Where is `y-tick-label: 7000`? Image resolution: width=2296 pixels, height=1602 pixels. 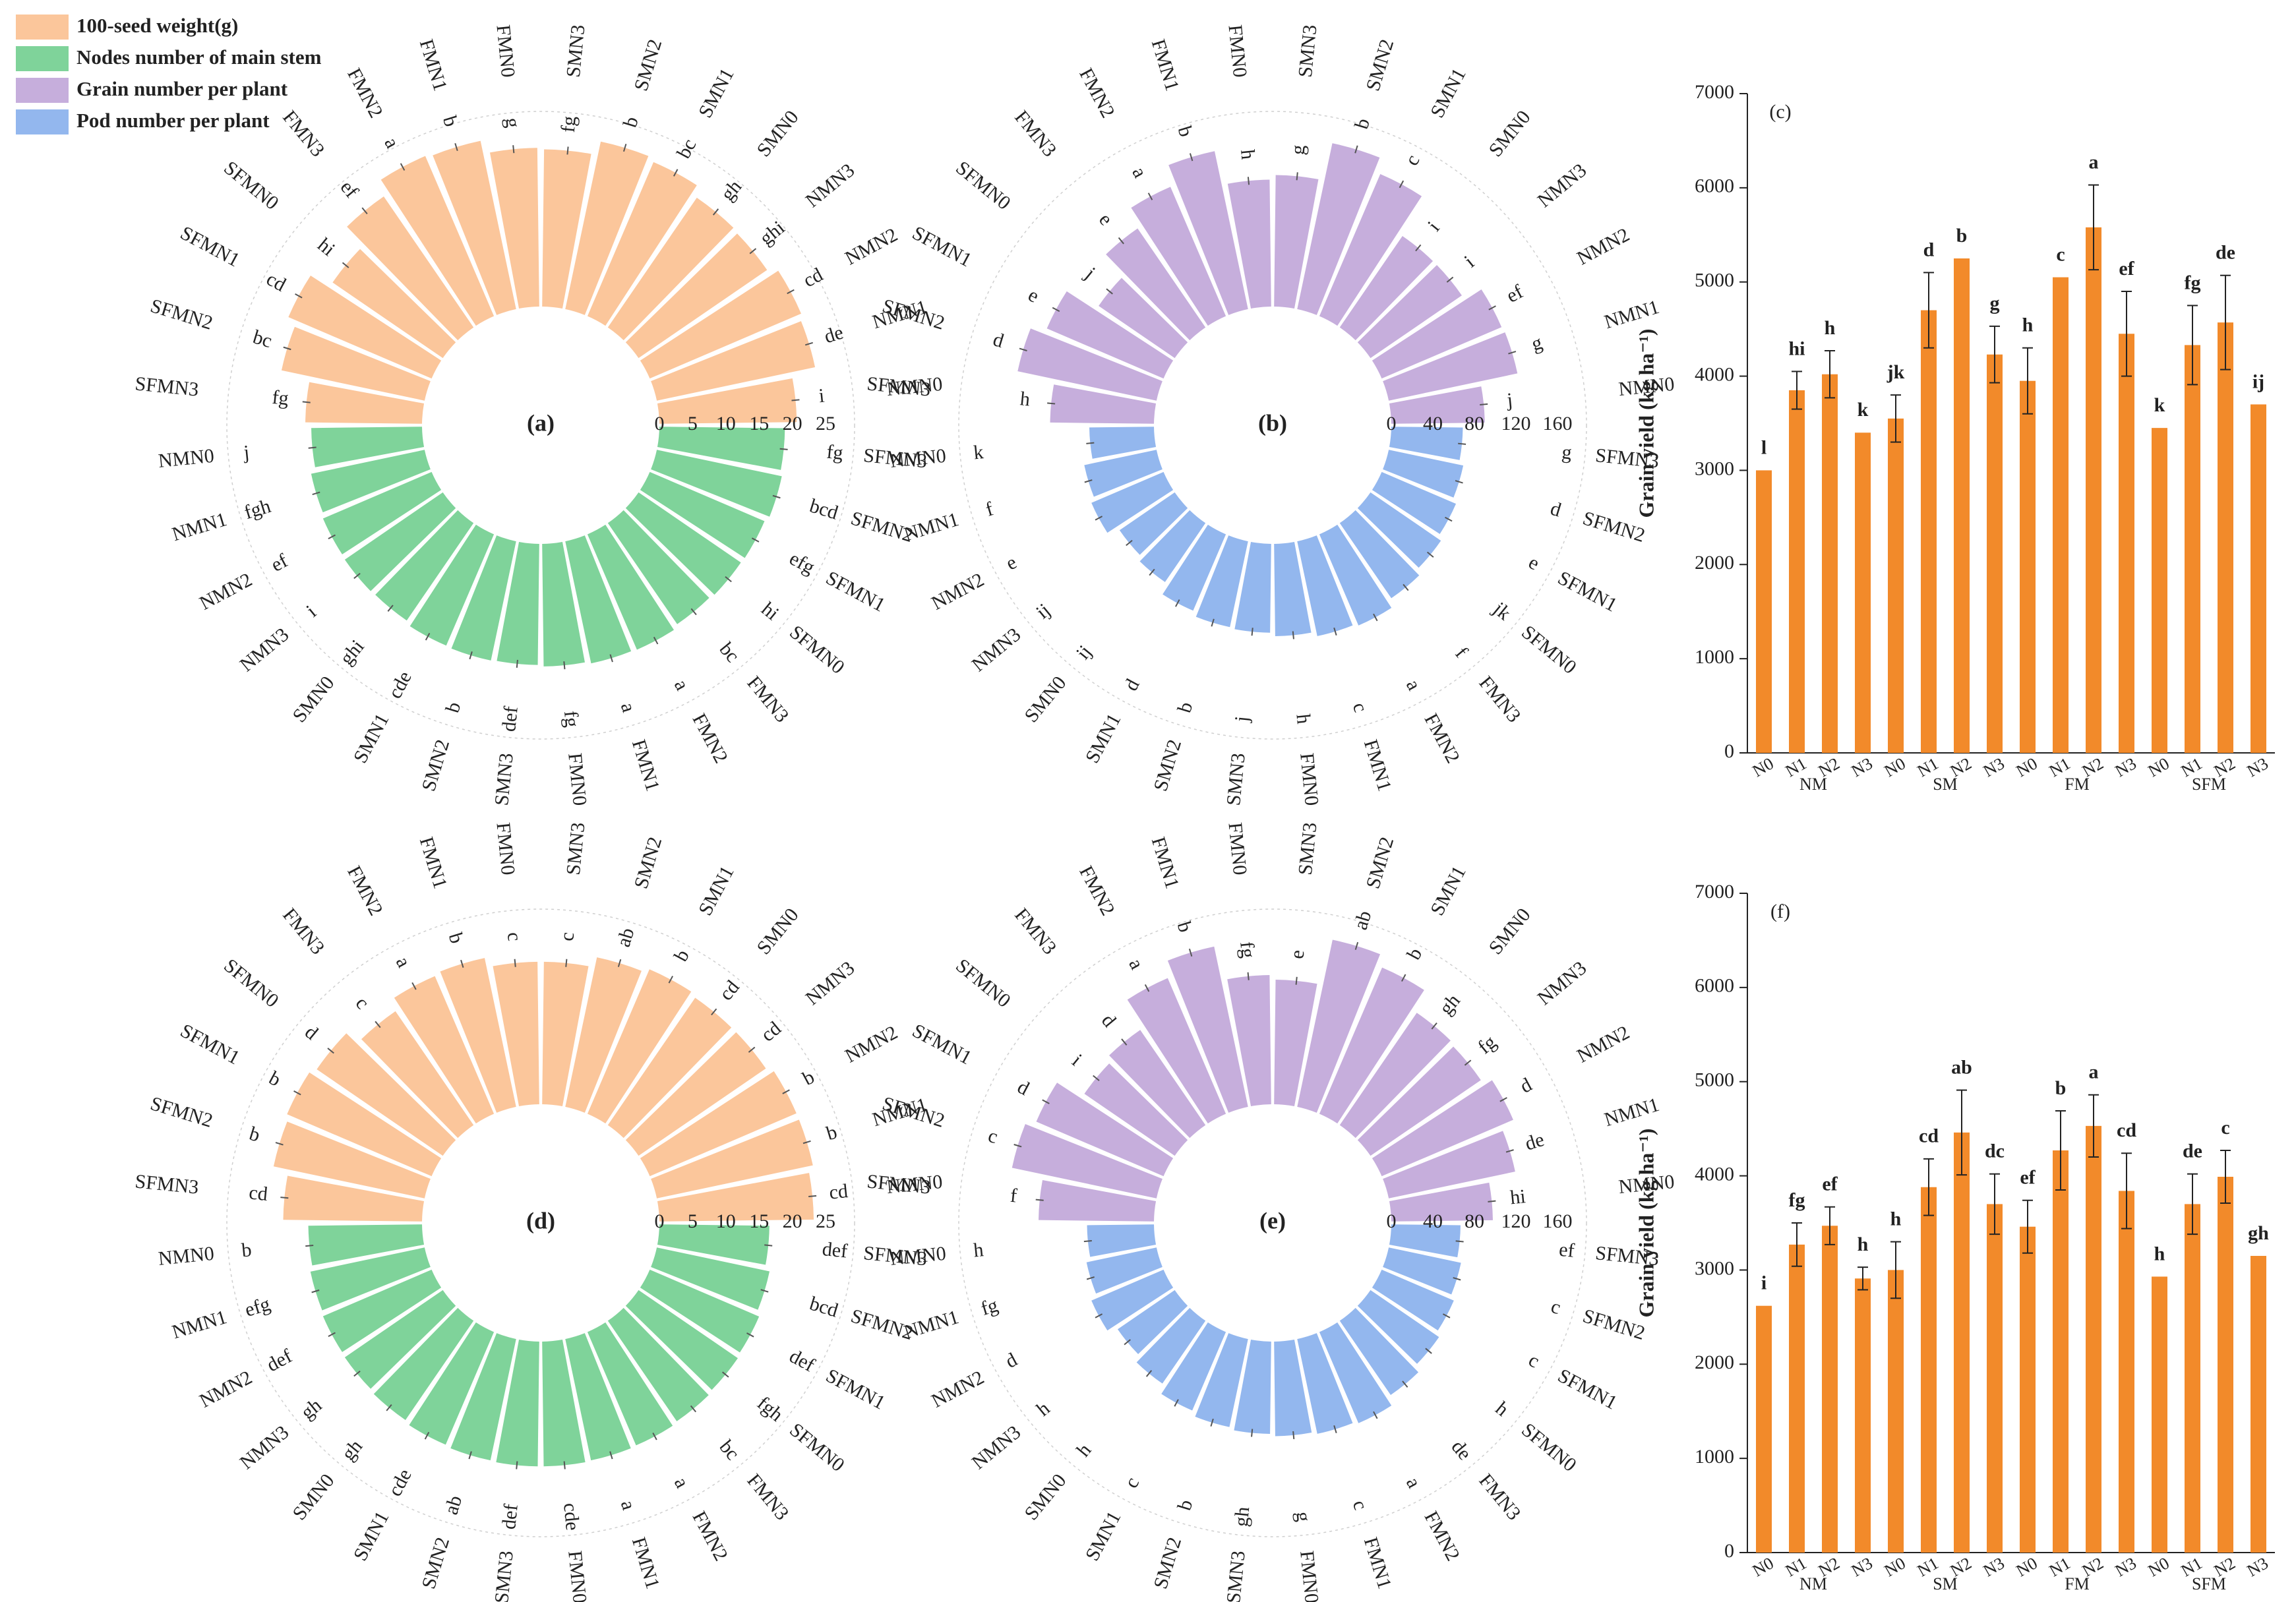 y-tick-label: 7000 is located at coordinates (1714, 892).